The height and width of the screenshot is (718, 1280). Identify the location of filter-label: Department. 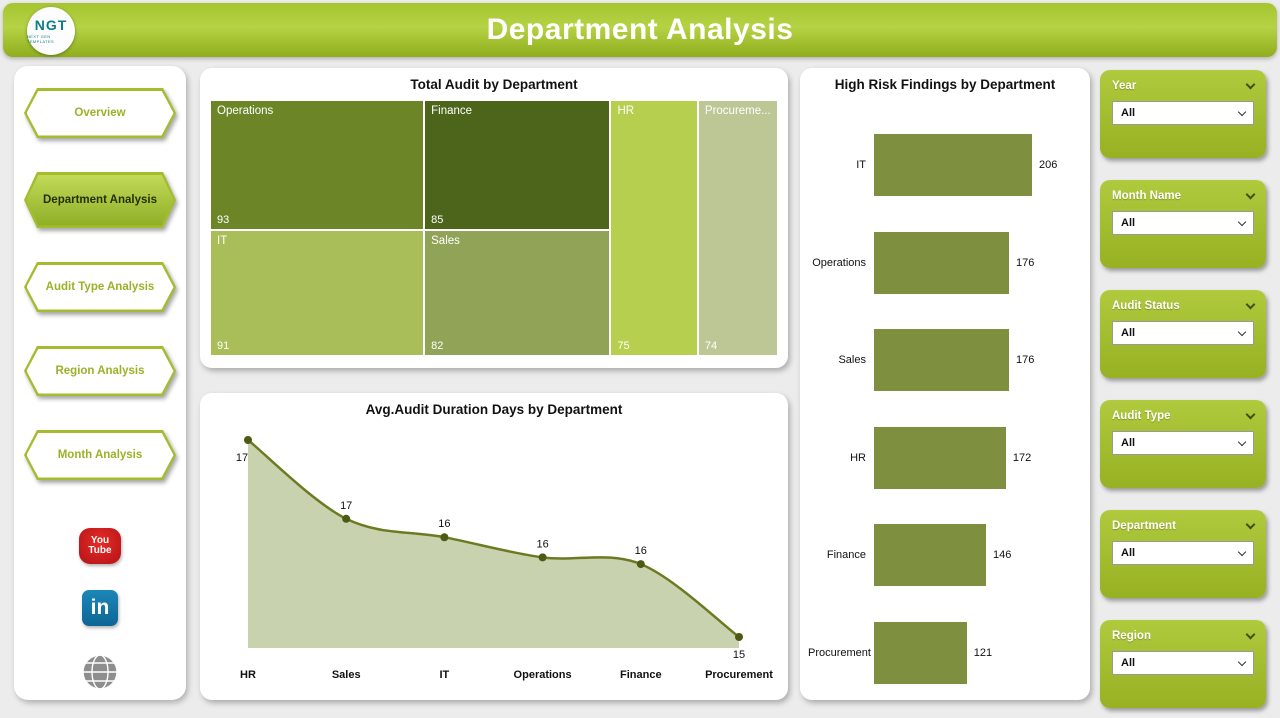
(1144, 526).